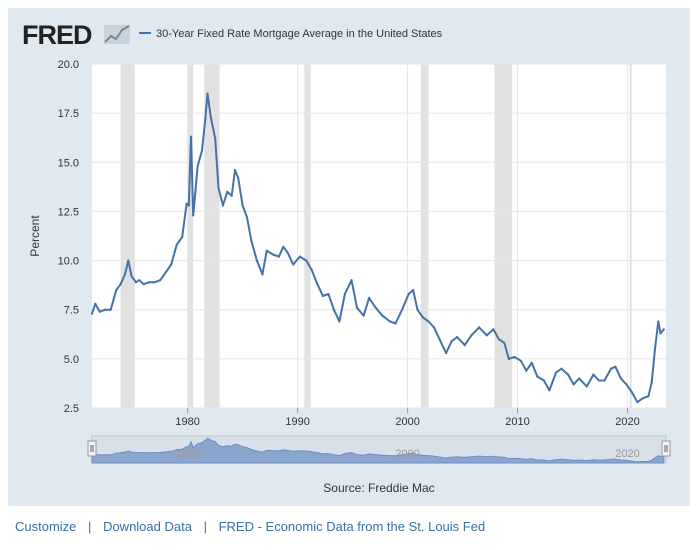 Image resolution: width=698 pixels, height=550 pixels. I want to click on y-axis-label: Percent, so click(35, 236).